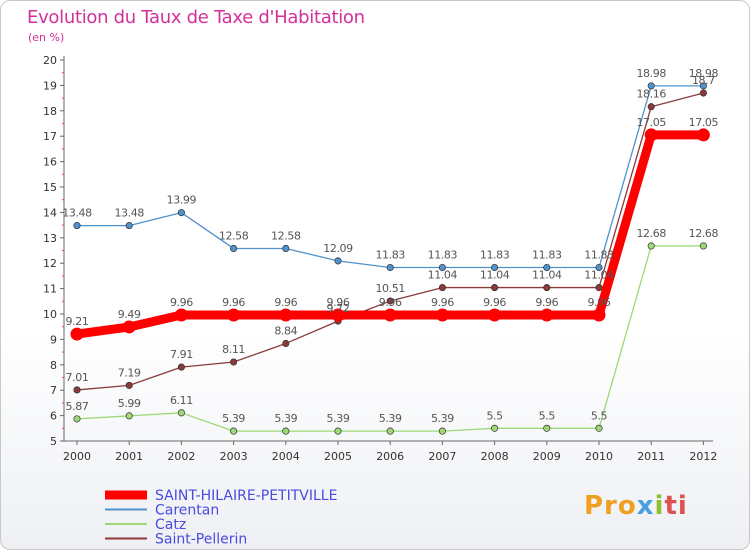  What do you see at coordinates (53, 441) in the screenshot?
I see `y-tick-label: 5` at bounding box center [53, 441].